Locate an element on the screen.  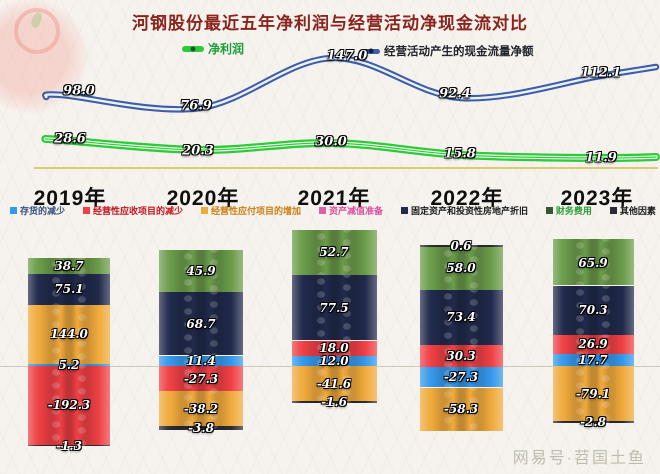
factor-legend-item-depreciation: 固定资产和投资性房地产折旧 is located at coordinates (464, 210).